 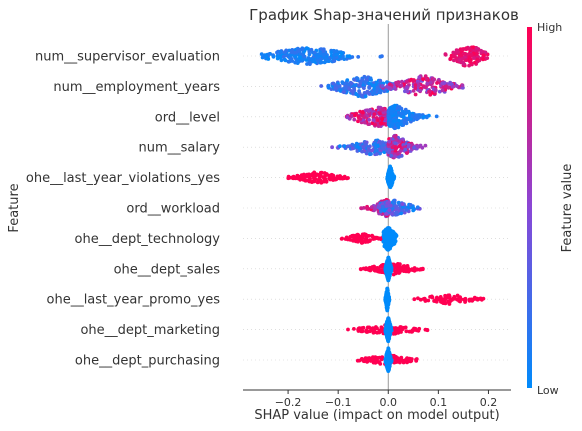 What do you see at coordinates (150, 330) in the screenshot?
I see `feature-label: ohe__dept_marketing` at bounding box center [150, 330].